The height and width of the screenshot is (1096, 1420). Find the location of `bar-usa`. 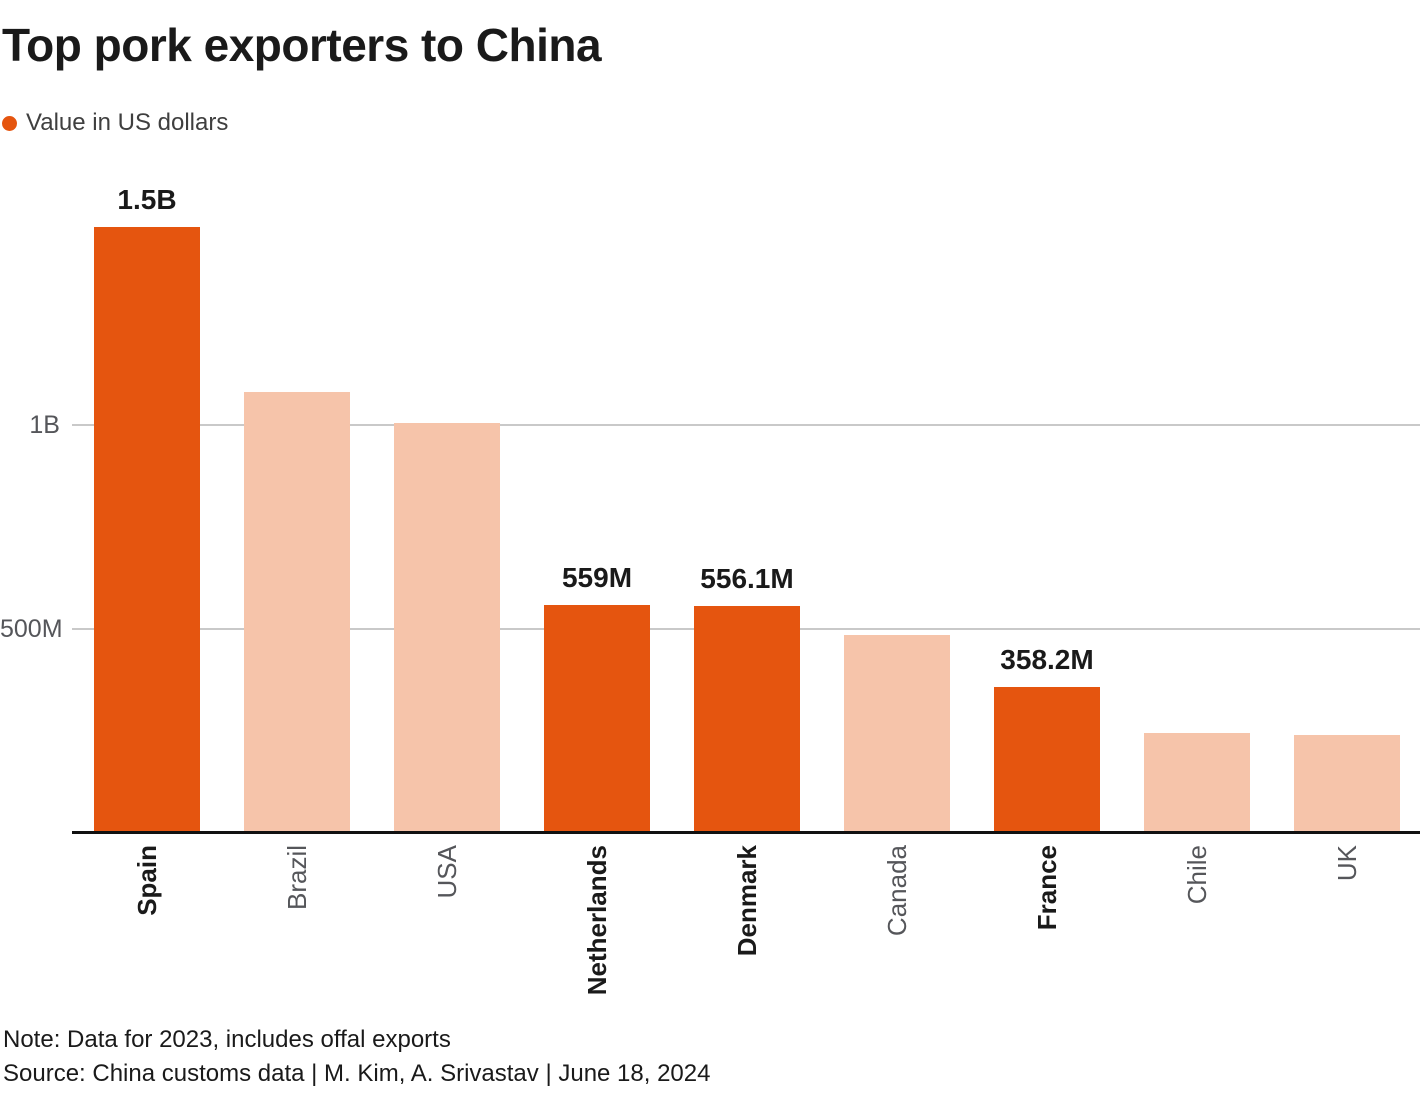

bar-usa is located at coordinates (447, 628).